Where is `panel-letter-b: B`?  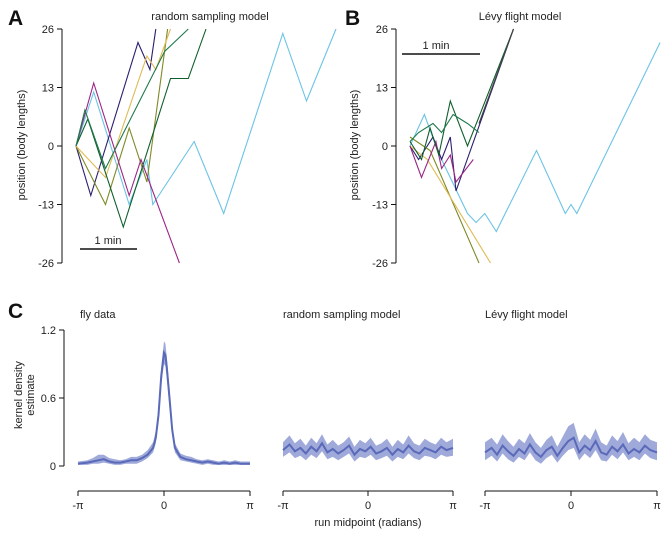
panel-letter-b: B is located at coordinates (352, 18).